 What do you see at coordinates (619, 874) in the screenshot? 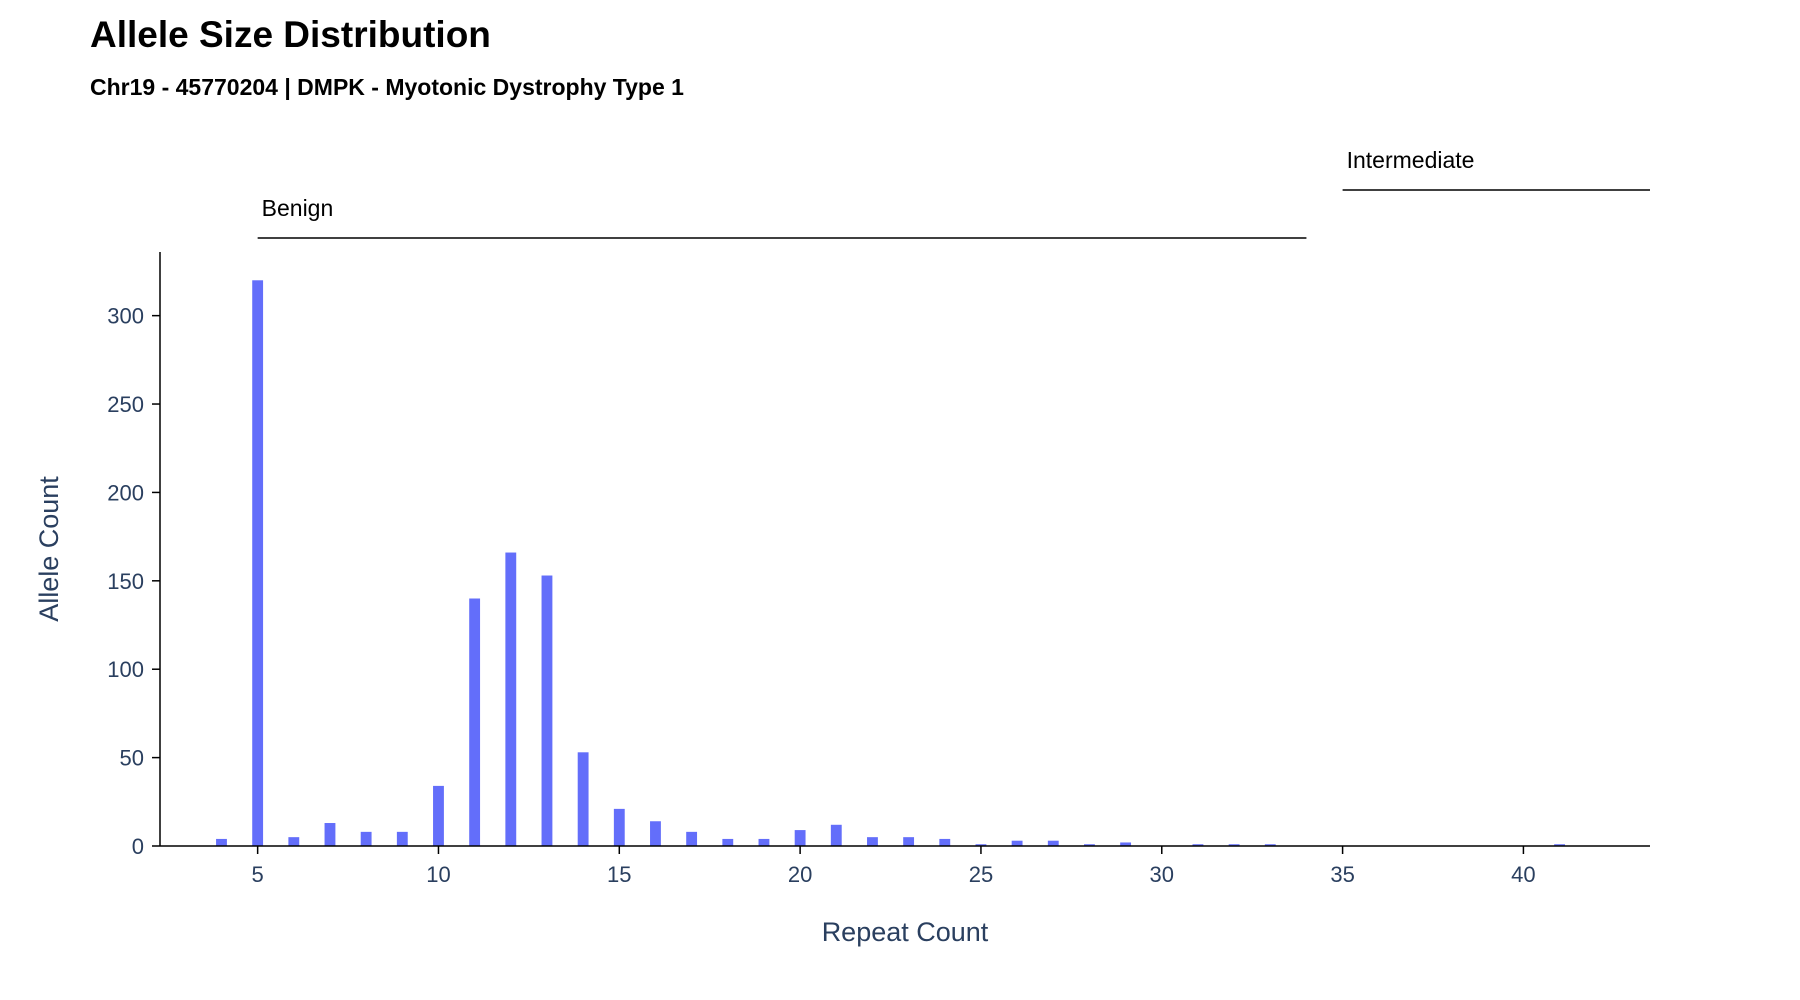
I see `x-tick-label: 15` at bounding box center [619, 874].